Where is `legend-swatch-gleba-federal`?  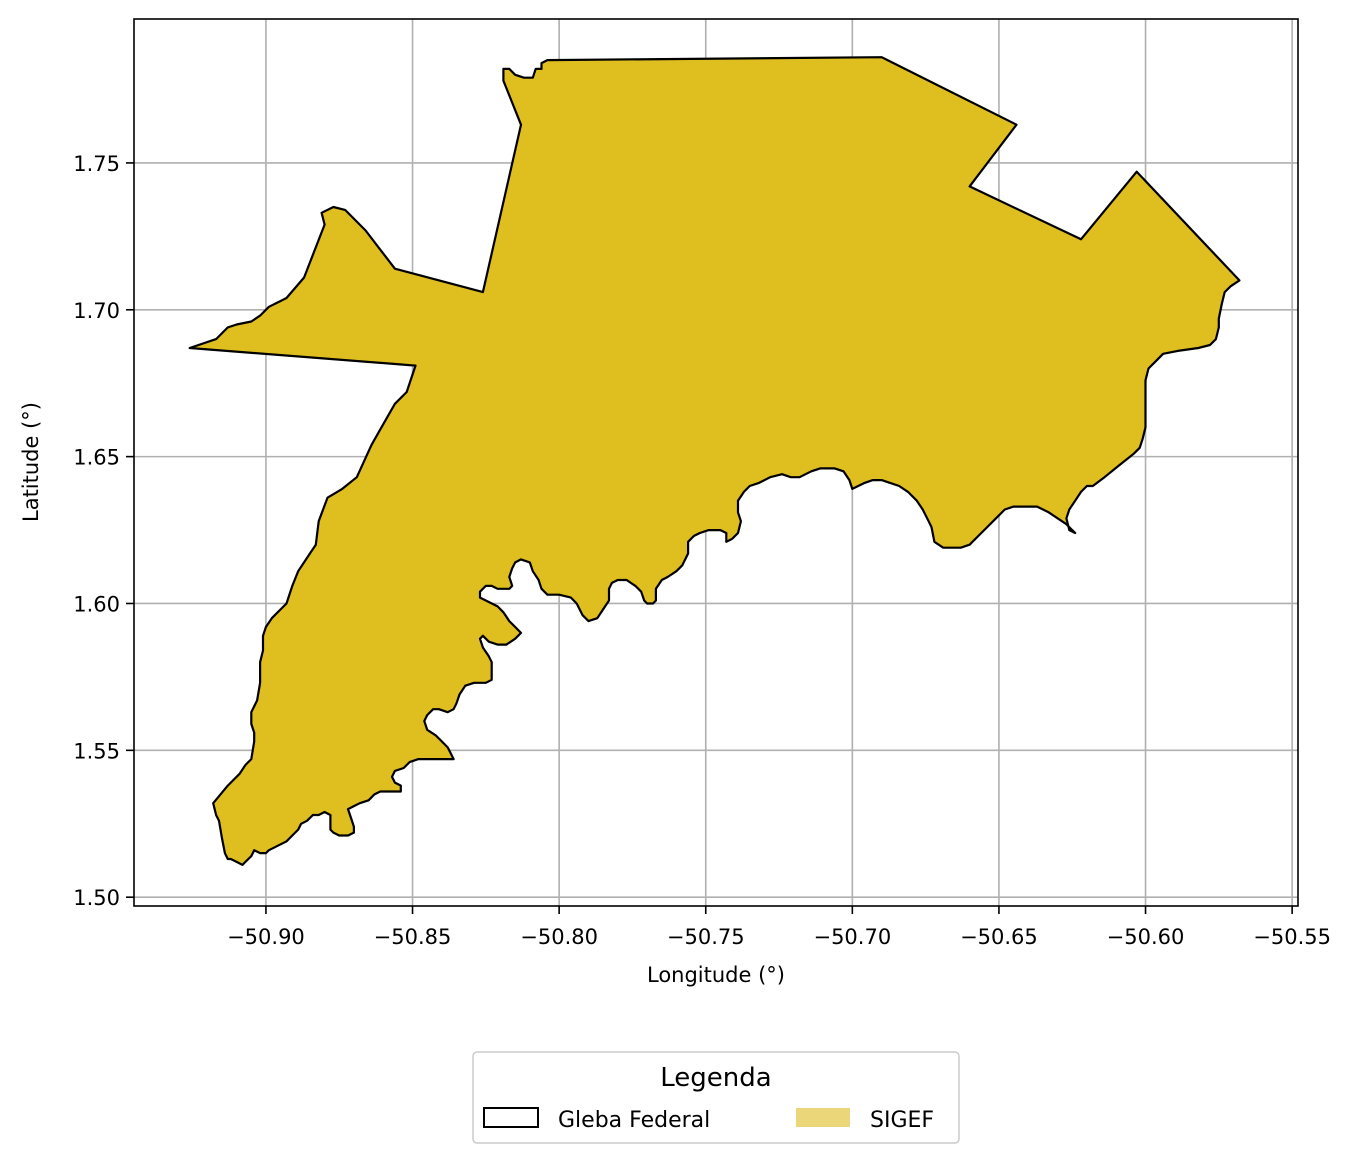
legend-swatch-gleba-federal is located at coordinates (511, 1117).